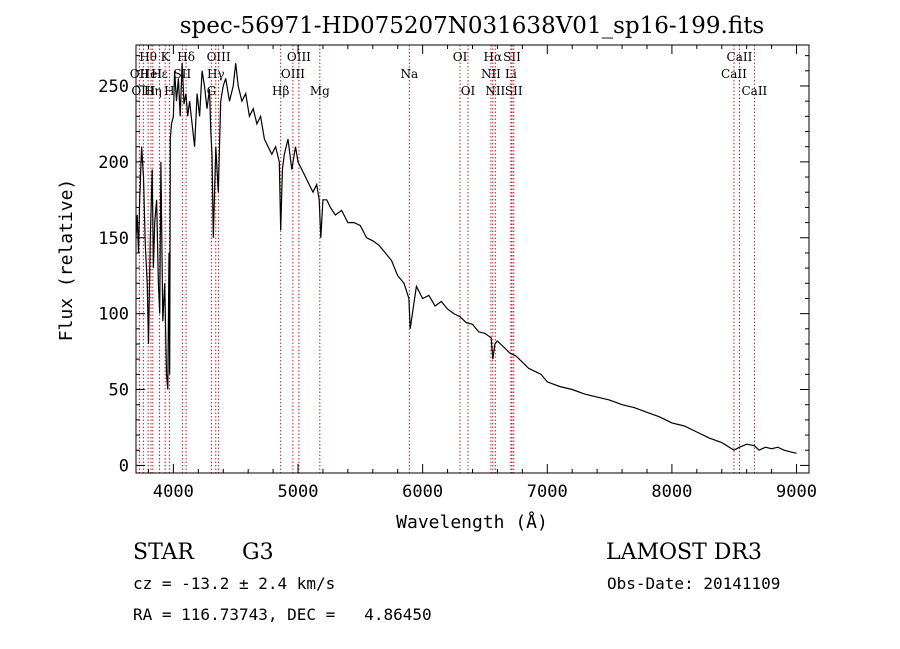  Describe the element at coordinates (113, 315) in the screenshot. I see `y-tick-label: 100` at that location.